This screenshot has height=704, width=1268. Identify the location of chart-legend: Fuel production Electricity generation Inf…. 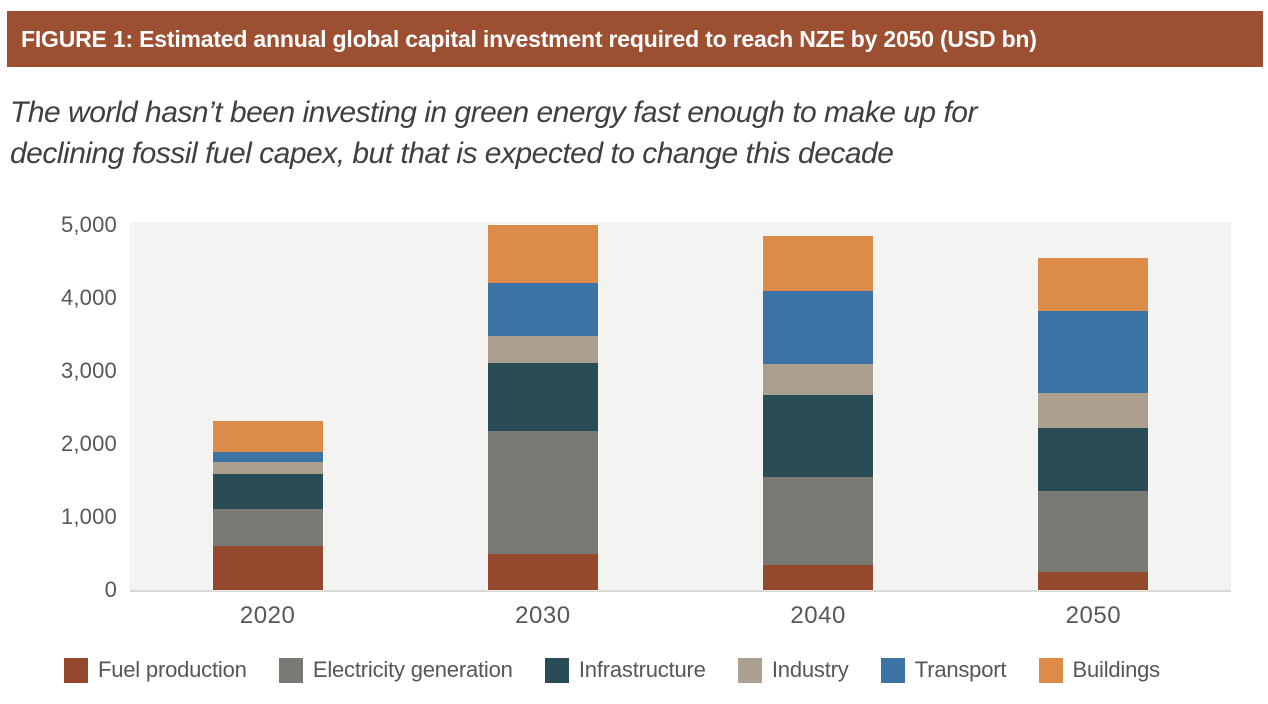
(612, 670).